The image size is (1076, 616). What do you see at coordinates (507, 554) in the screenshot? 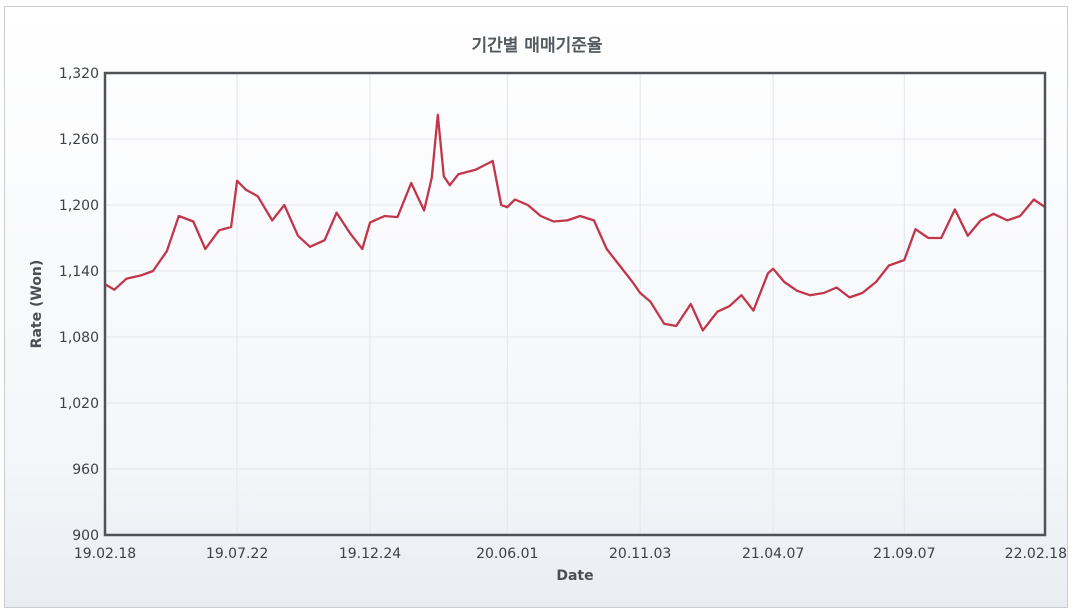
I see `x-tick-label: 20.06.01` at bounding box center [507, 554].